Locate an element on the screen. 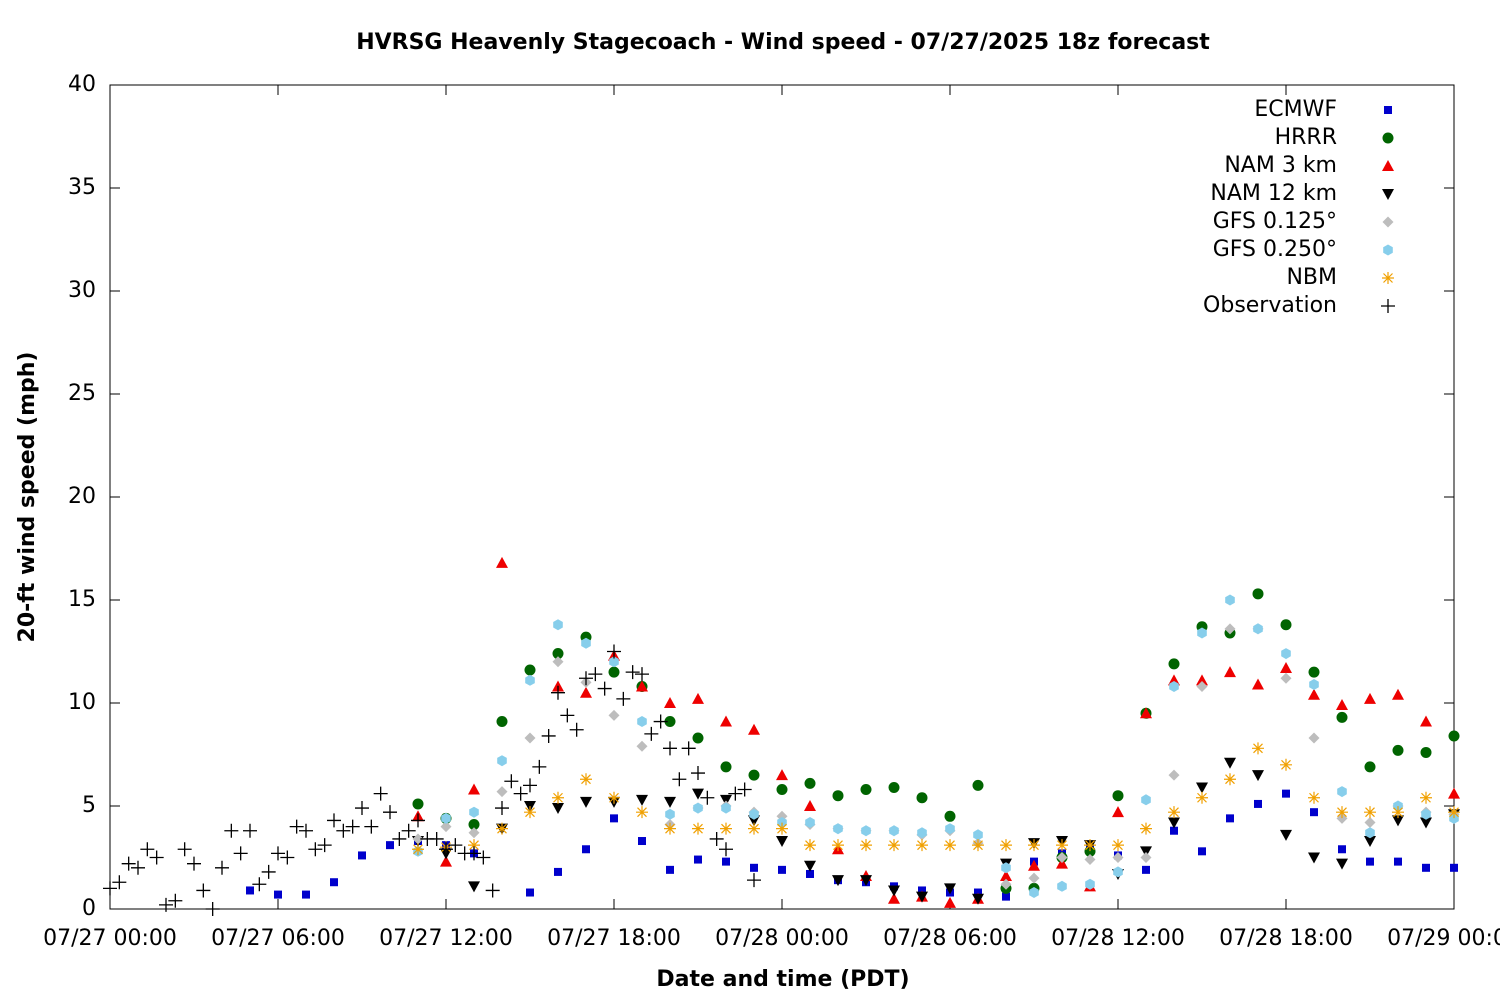  y-tick-label: 0 is located at coordinates (89, 908).